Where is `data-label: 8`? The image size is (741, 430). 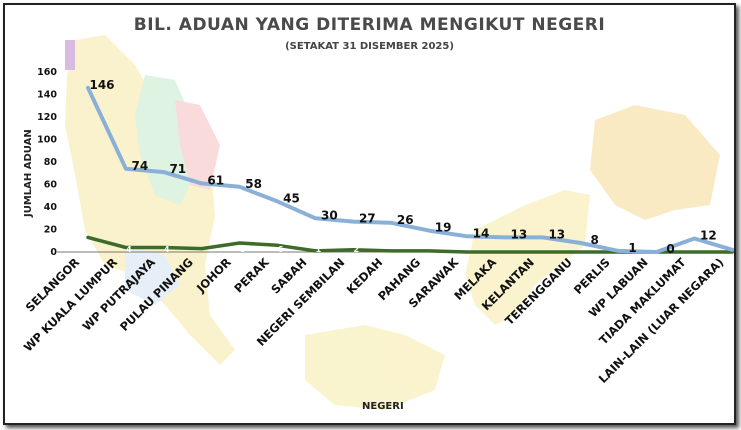 data-label: 8 is located at coordinates (595, 240).